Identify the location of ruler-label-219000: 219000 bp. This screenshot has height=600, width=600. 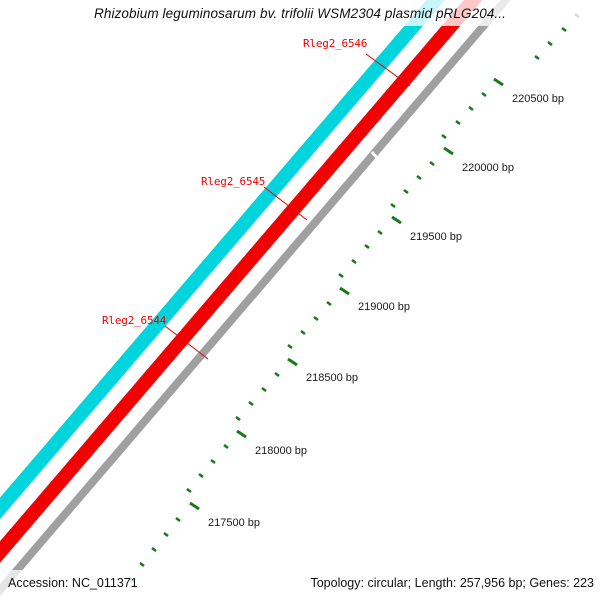
(384, 307).